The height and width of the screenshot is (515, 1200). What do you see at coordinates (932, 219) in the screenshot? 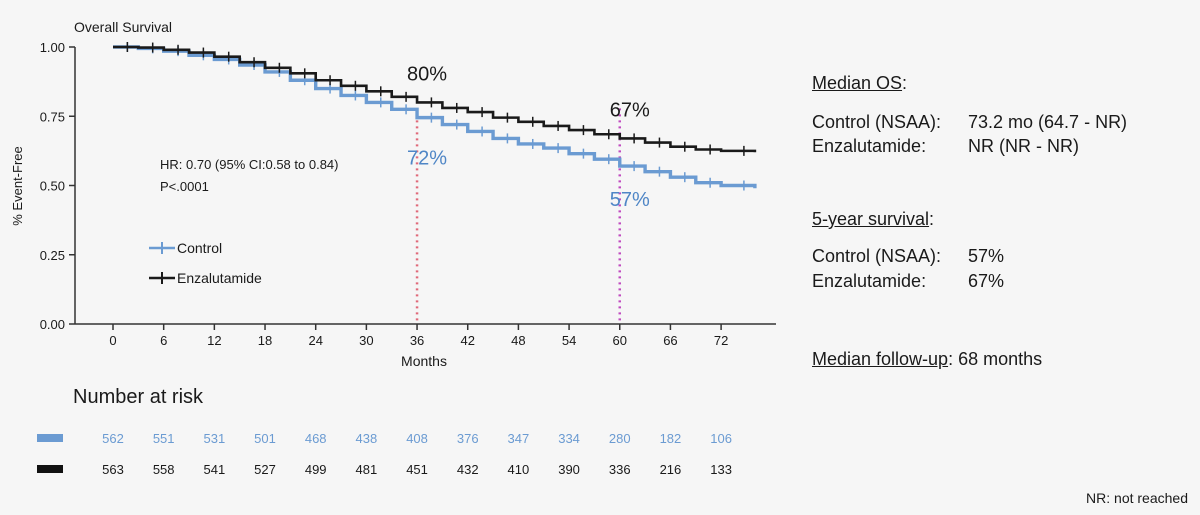
I see `survival5-colon: :` at bounding box center [932, 219].